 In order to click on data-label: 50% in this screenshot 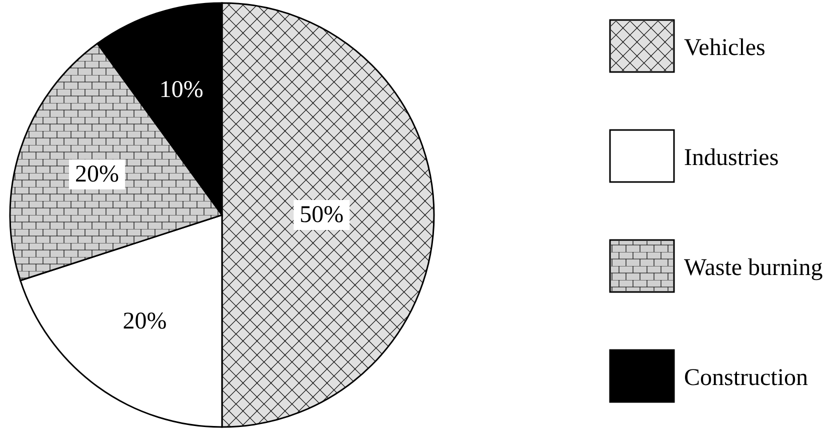, I will do `click(322, 215)`.